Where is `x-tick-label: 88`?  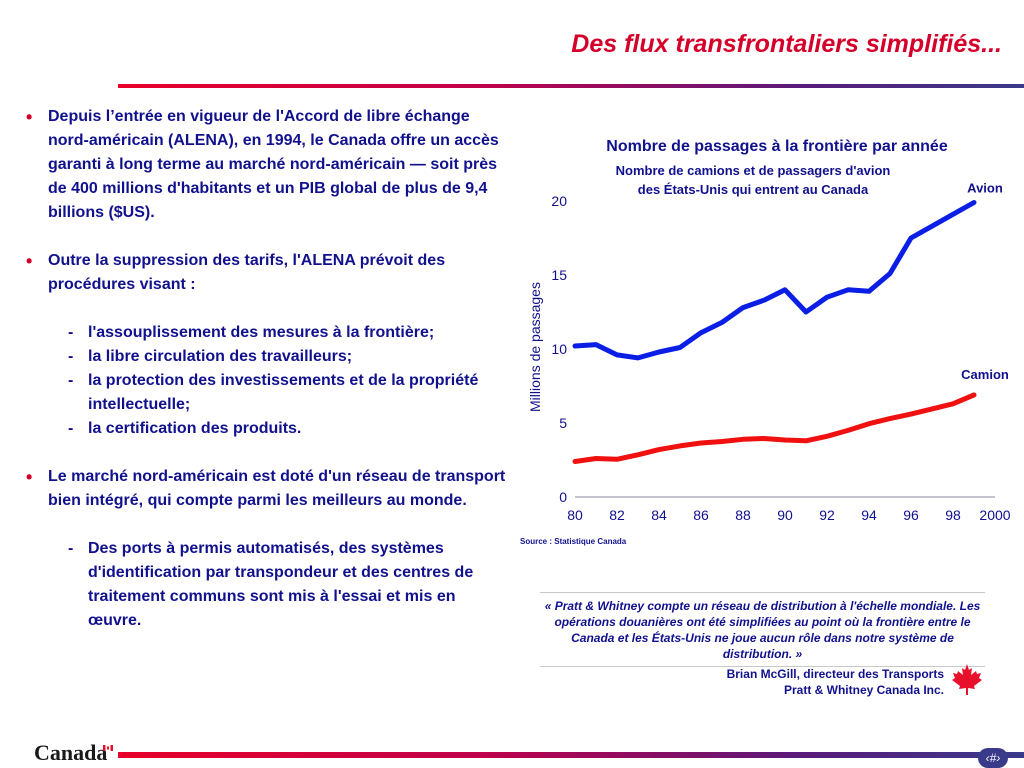
x-tick-label: 88 is located at coordinates (743, 515).